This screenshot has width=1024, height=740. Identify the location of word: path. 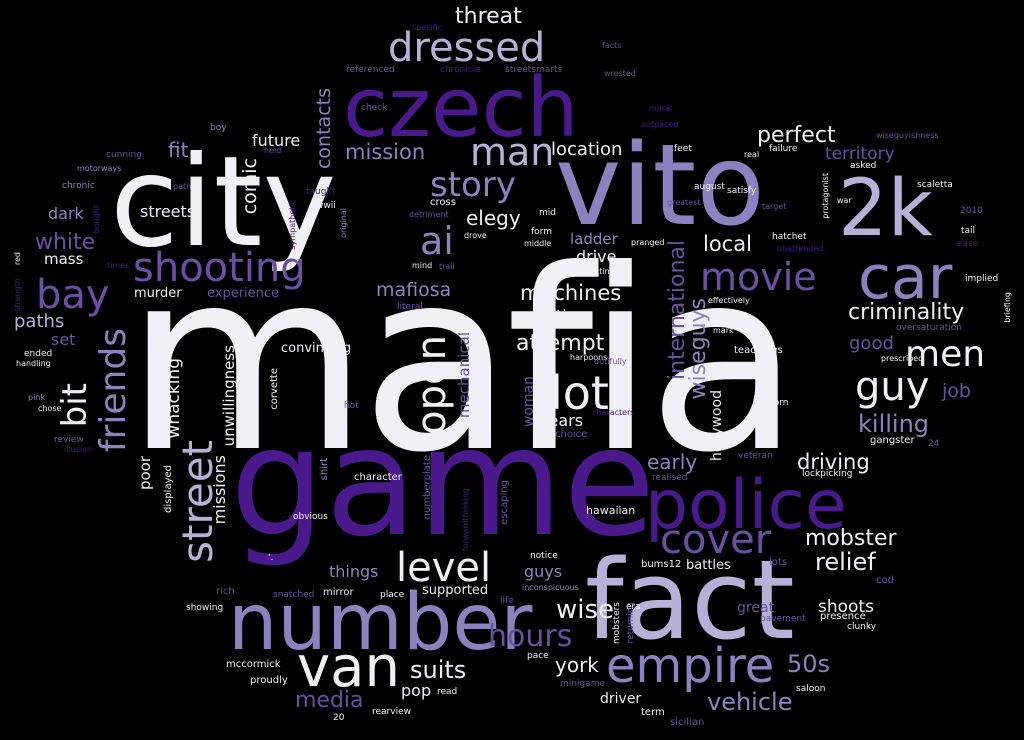
(182, 186).